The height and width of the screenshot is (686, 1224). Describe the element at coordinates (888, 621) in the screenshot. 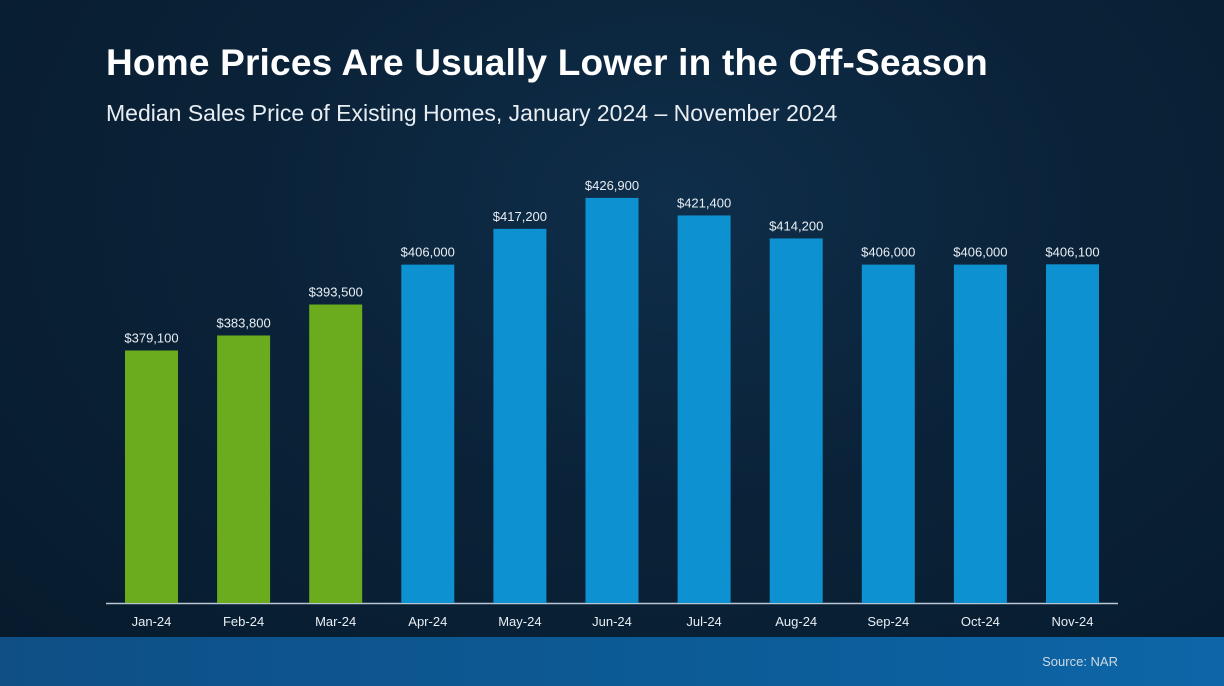

I see `x-tick-label-sep-24: Sep-24` at that location.